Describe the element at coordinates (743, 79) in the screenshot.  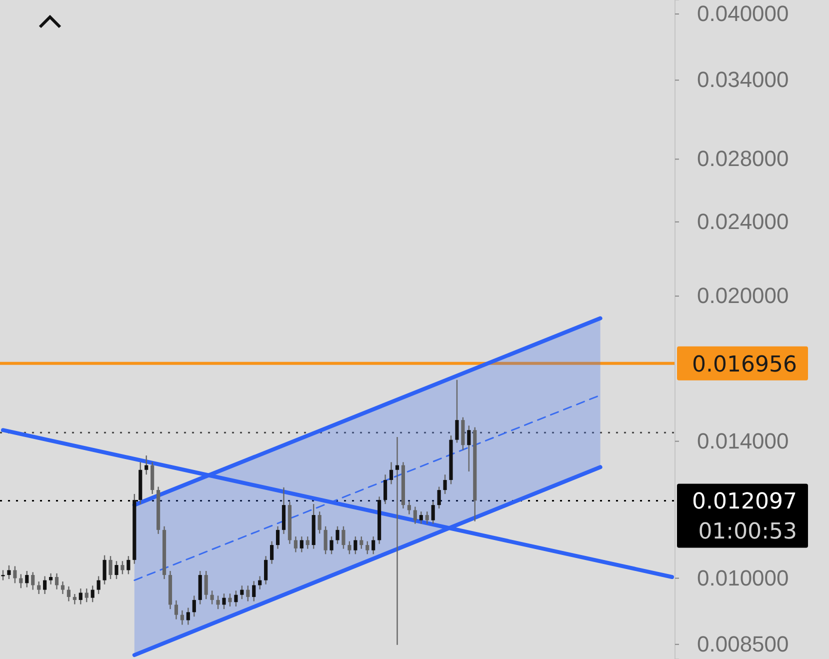
I see `y-tick-label: 0.034000` at that location.